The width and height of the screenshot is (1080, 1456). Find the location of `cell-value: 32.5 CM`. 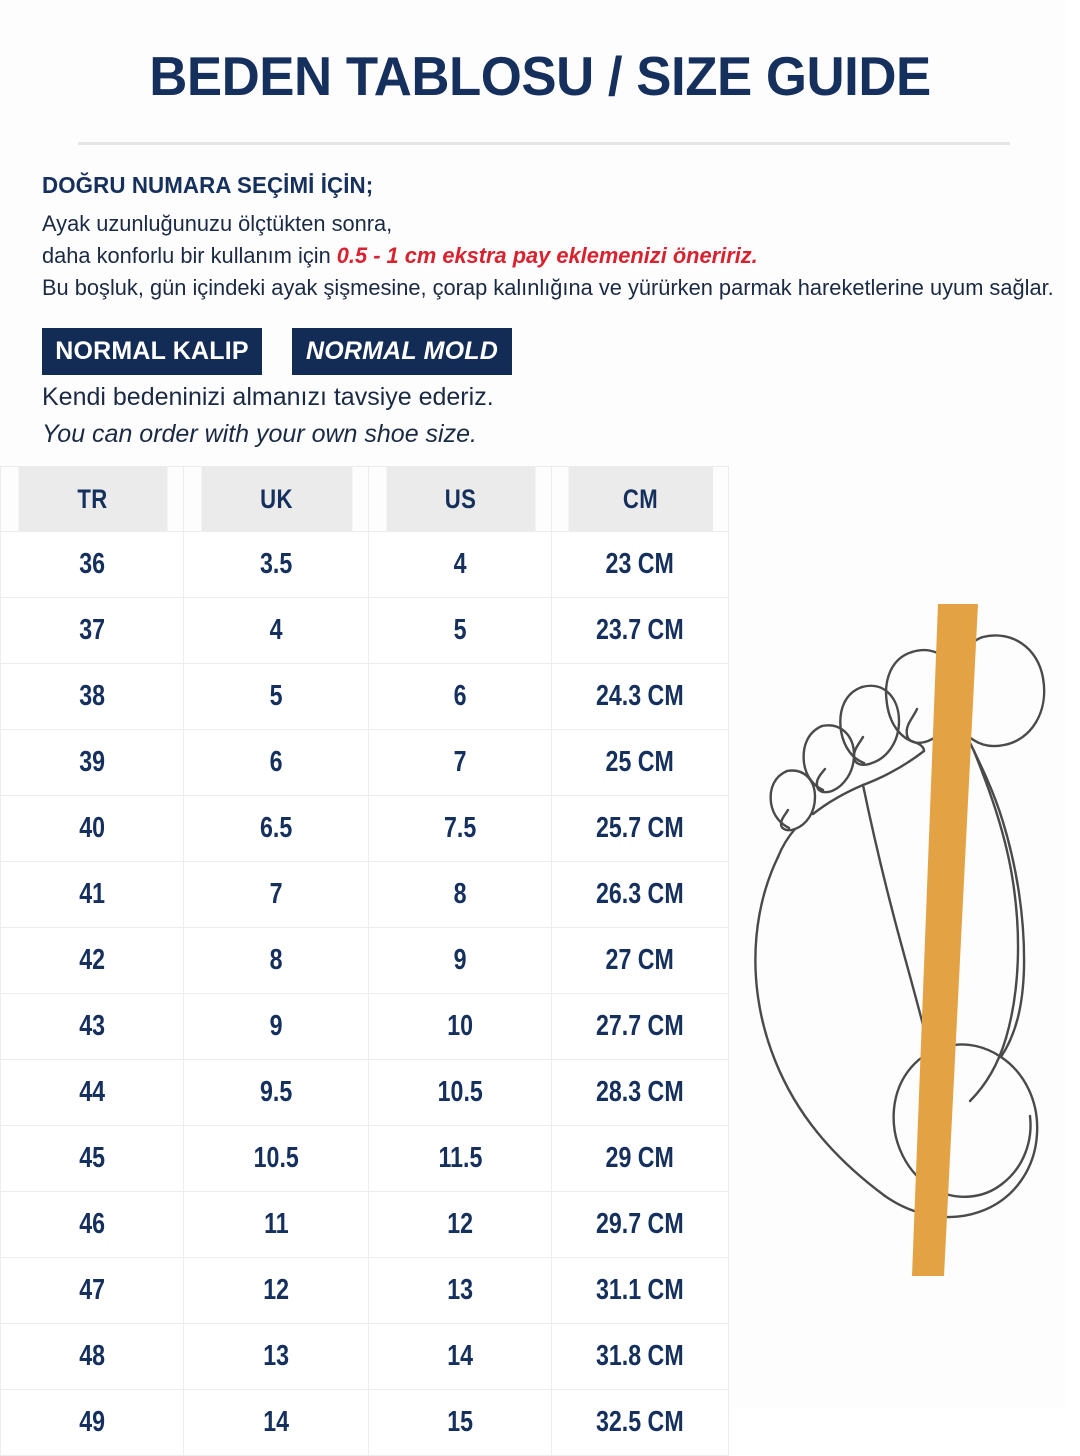

cell-value: 32.5 CM is located at coordinates (640, 1422).